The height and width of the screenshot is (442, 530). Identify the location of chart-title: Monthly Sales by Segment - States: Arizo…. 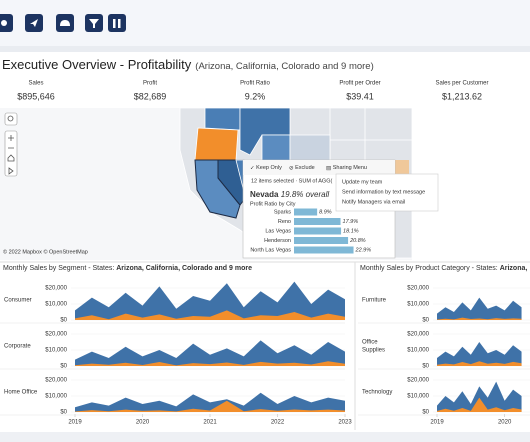
(127, 268).